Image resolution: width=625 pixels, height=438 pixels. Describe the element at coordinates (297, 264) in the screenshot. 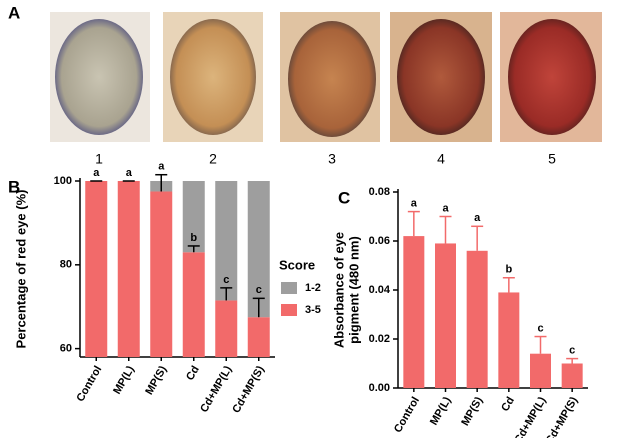

I see `legend-title: Score` at that location.